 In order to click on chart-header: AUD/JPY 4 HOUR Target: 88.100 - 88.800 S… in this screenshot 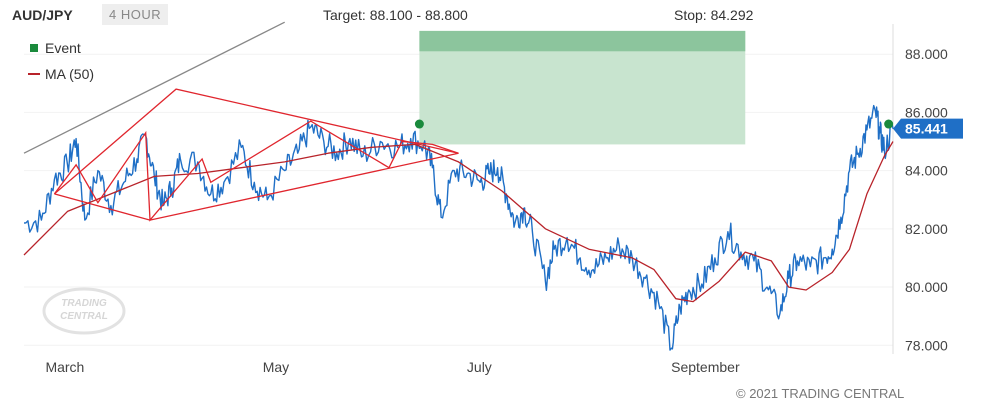, I will do `click(497, 15)`.